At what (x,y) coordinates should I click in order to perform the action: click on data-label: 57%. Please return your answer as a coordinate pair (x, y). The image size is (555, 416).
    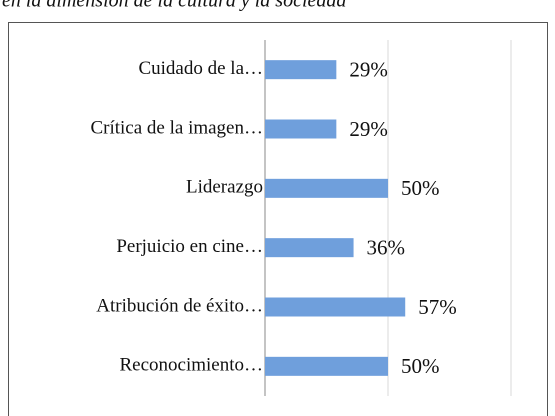
    Looking at the image, I should click on (437, 307).